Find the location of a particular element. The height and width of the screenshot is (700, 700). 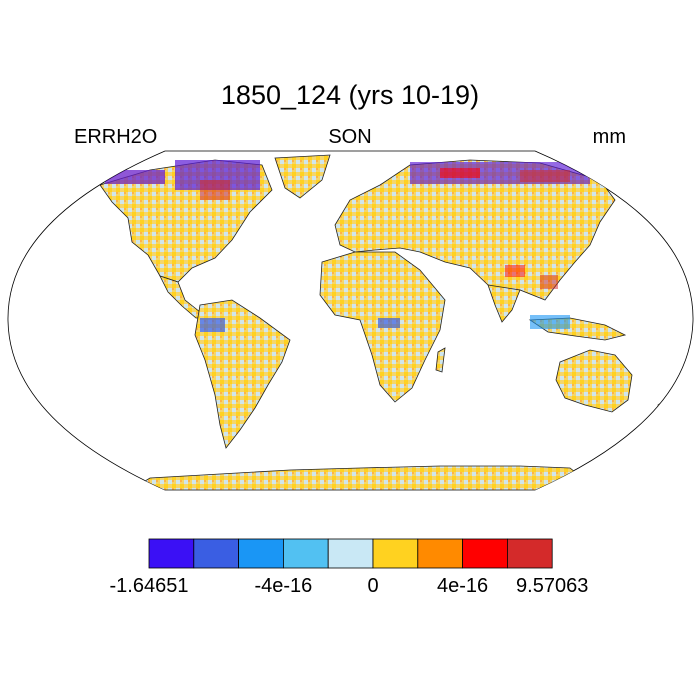

colorbar is located at coordinates (350, 553).